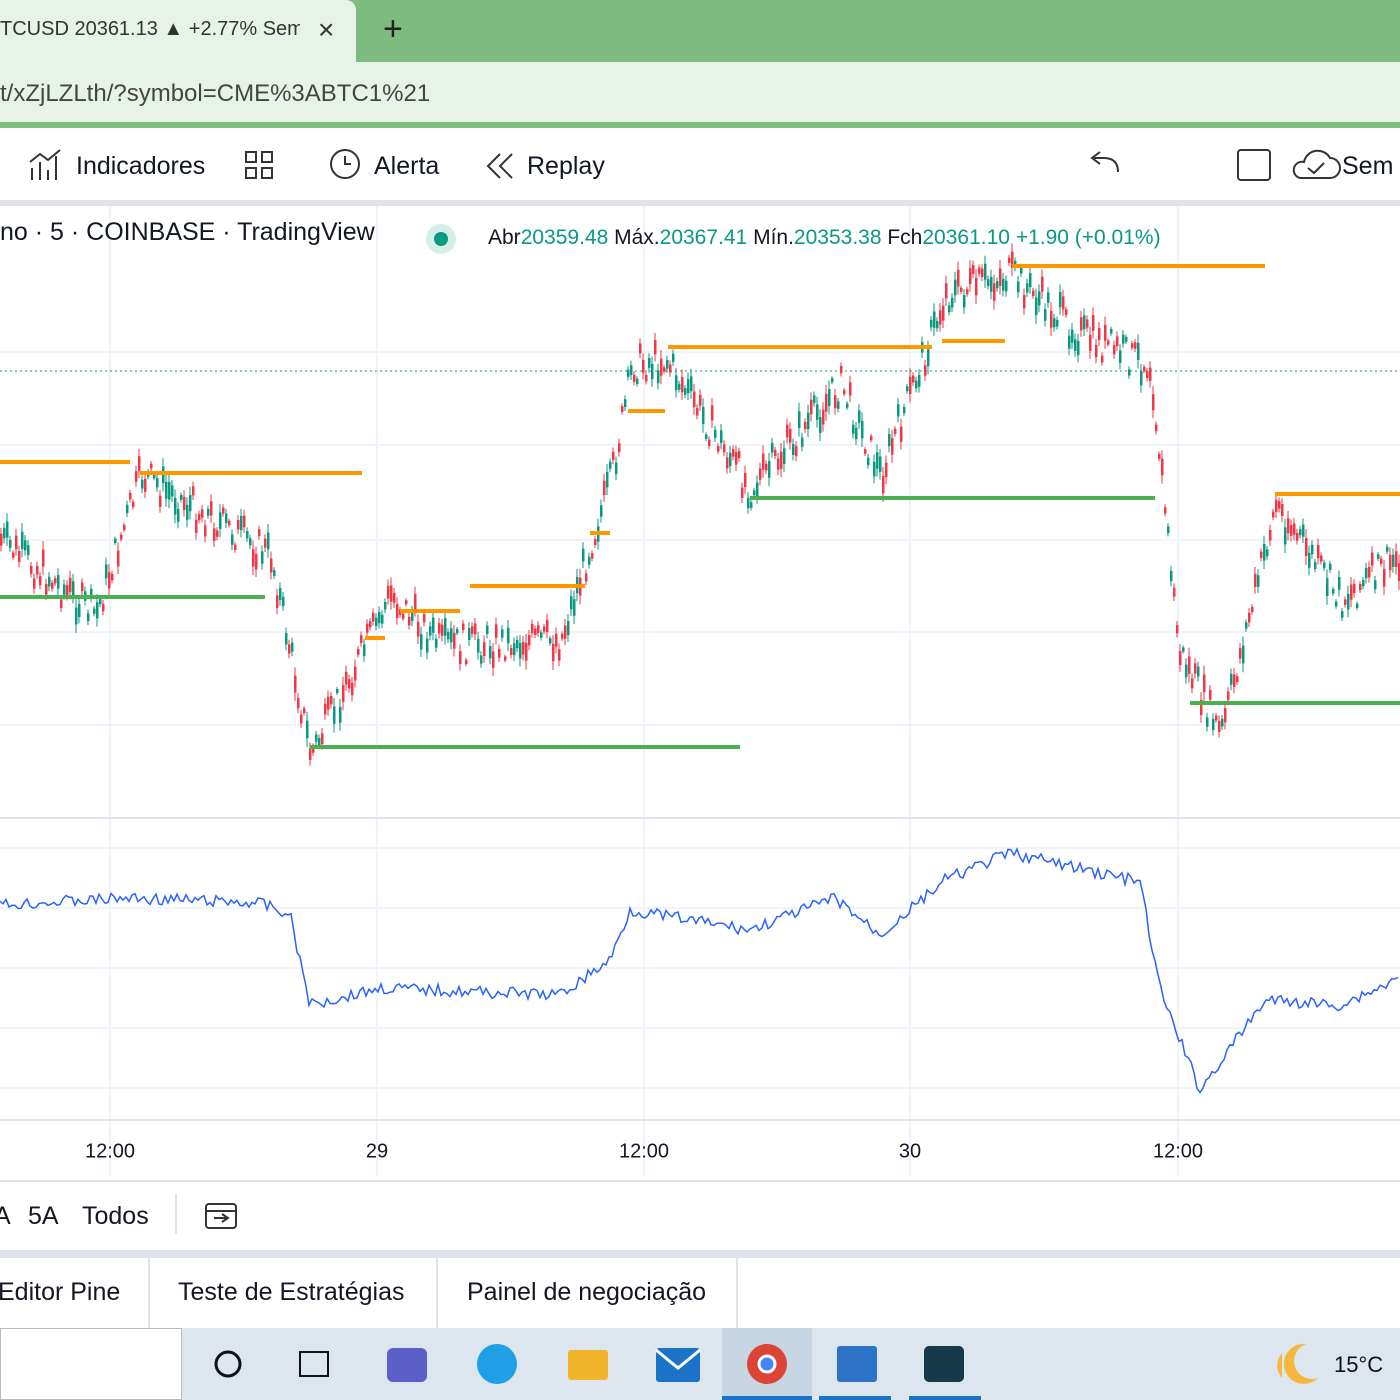 The width and height of the screenshot is (1400, 1400). I want to click on tool-button: Sem, so click(1368, 166).